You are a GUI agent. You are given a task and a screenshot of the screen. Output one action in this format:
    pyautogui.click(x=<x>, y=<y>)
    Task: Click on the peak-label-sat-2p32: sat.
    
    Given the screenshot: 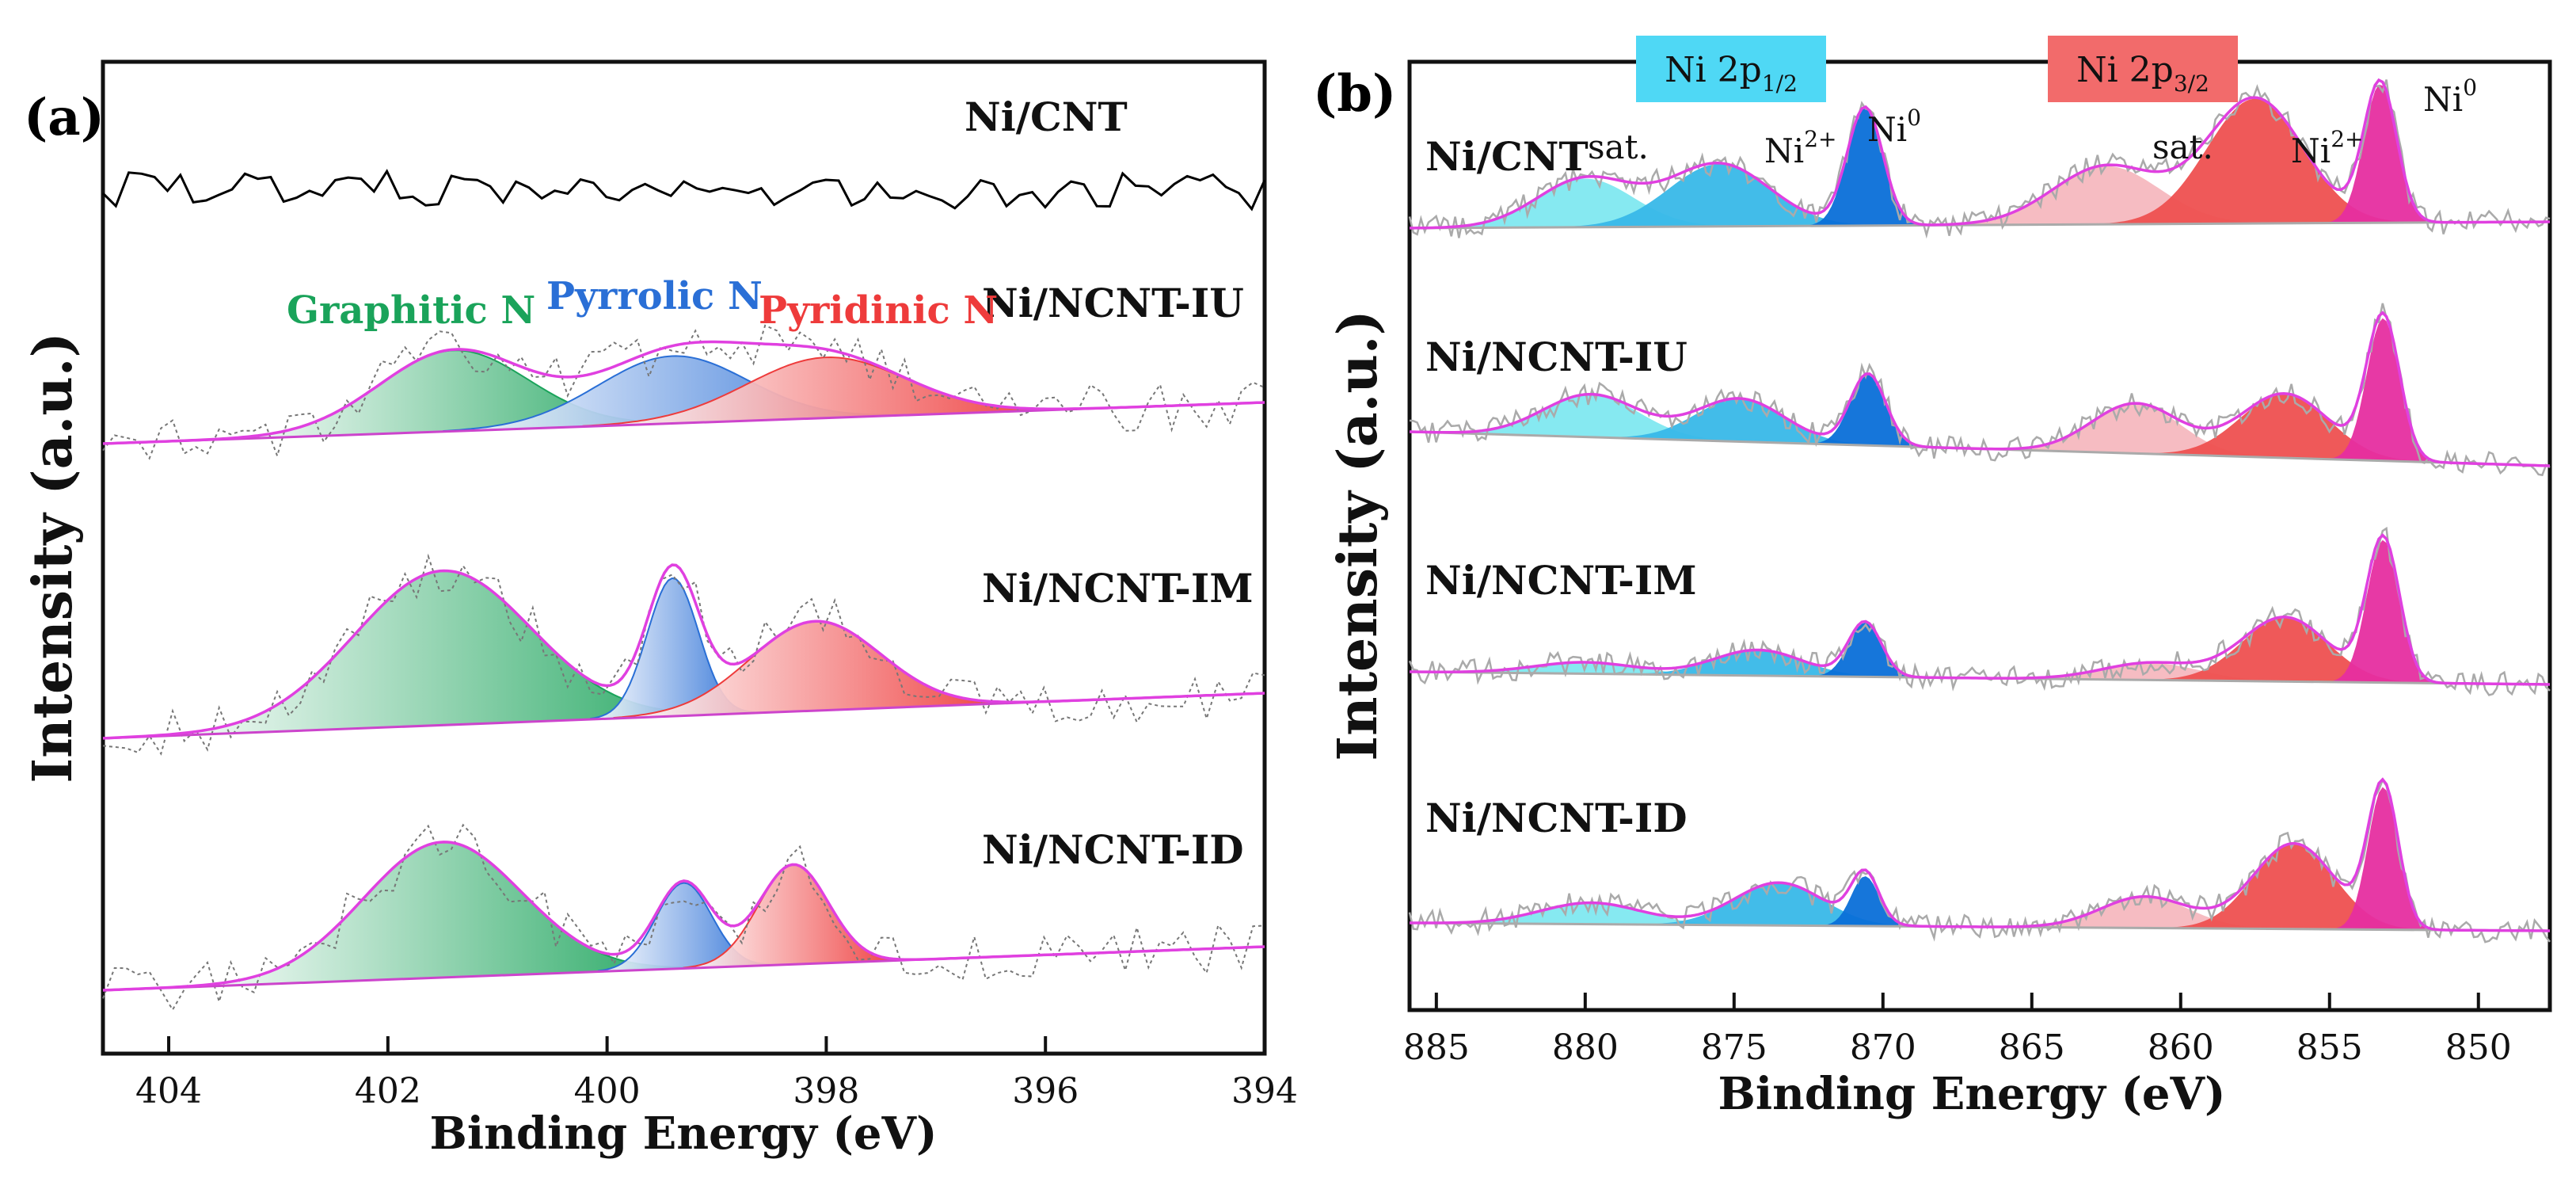 What is the action you would take?
    pyautogui.click(x=2182, y=147)
    